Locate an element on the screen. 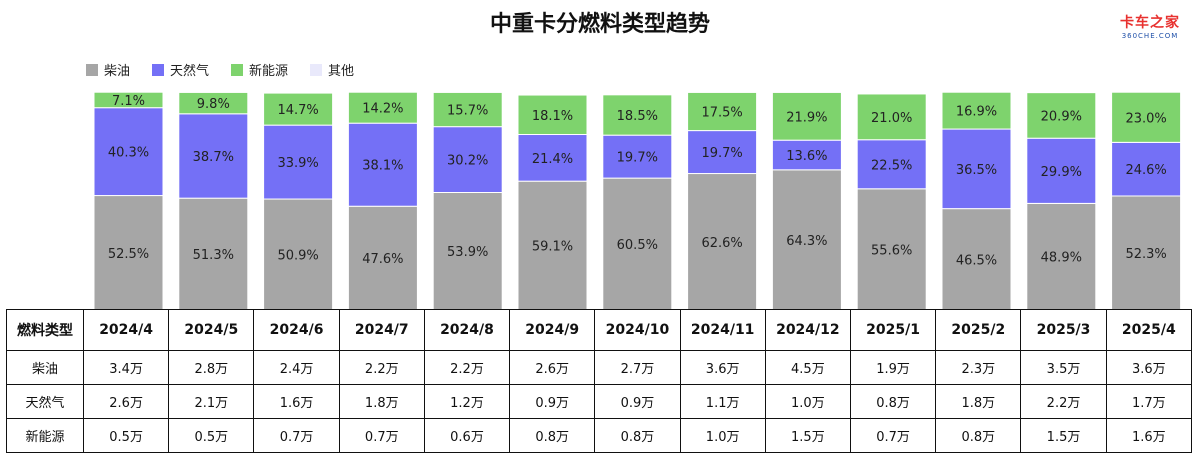 This screenshot has width=1200, height=453. legend-label: 新能源 is located at coordinates (269, 71).